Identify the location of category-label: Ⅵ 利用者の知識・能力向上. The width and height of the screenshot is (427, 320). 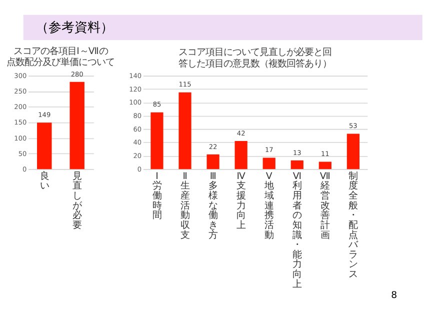
(297, 230).